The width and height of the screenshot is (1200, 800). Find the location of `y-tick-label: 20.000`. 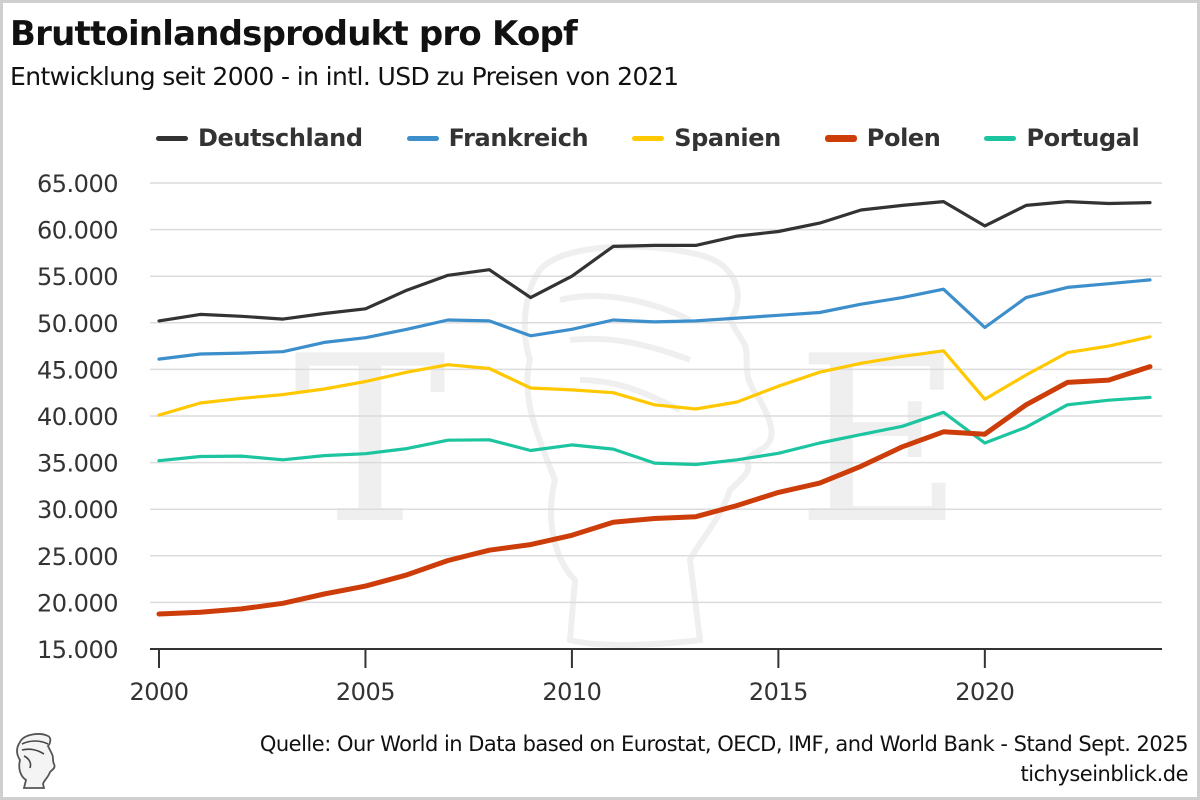

y-tick-label: 20.000 is located at coordinates (77, 603).